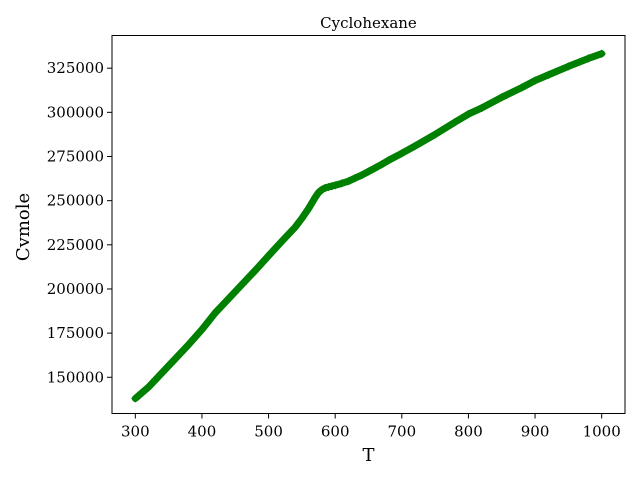 This screenshot has width=640, height=480. Describe the element at coordinates (75, 68) in the screenshot. I see `y-tick-label: 325000` at that location.